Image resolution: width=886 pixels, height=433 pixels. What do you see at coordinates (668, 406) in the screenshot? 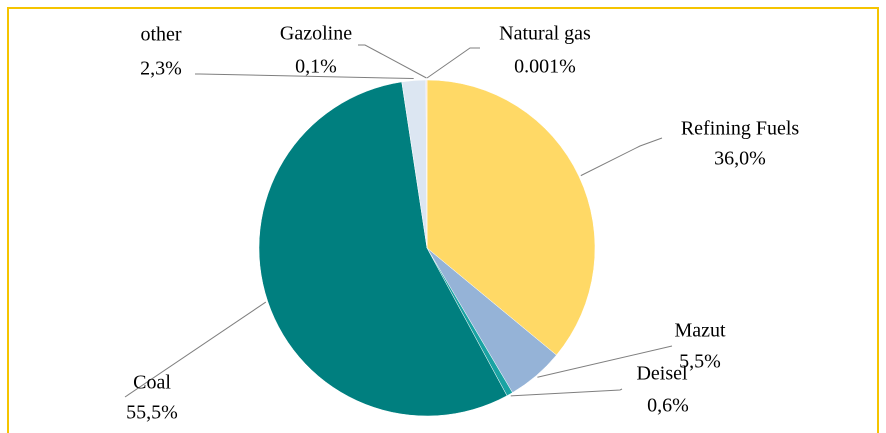
I see `slice-label-value: 0,6%` at bounding box center [668, 406].